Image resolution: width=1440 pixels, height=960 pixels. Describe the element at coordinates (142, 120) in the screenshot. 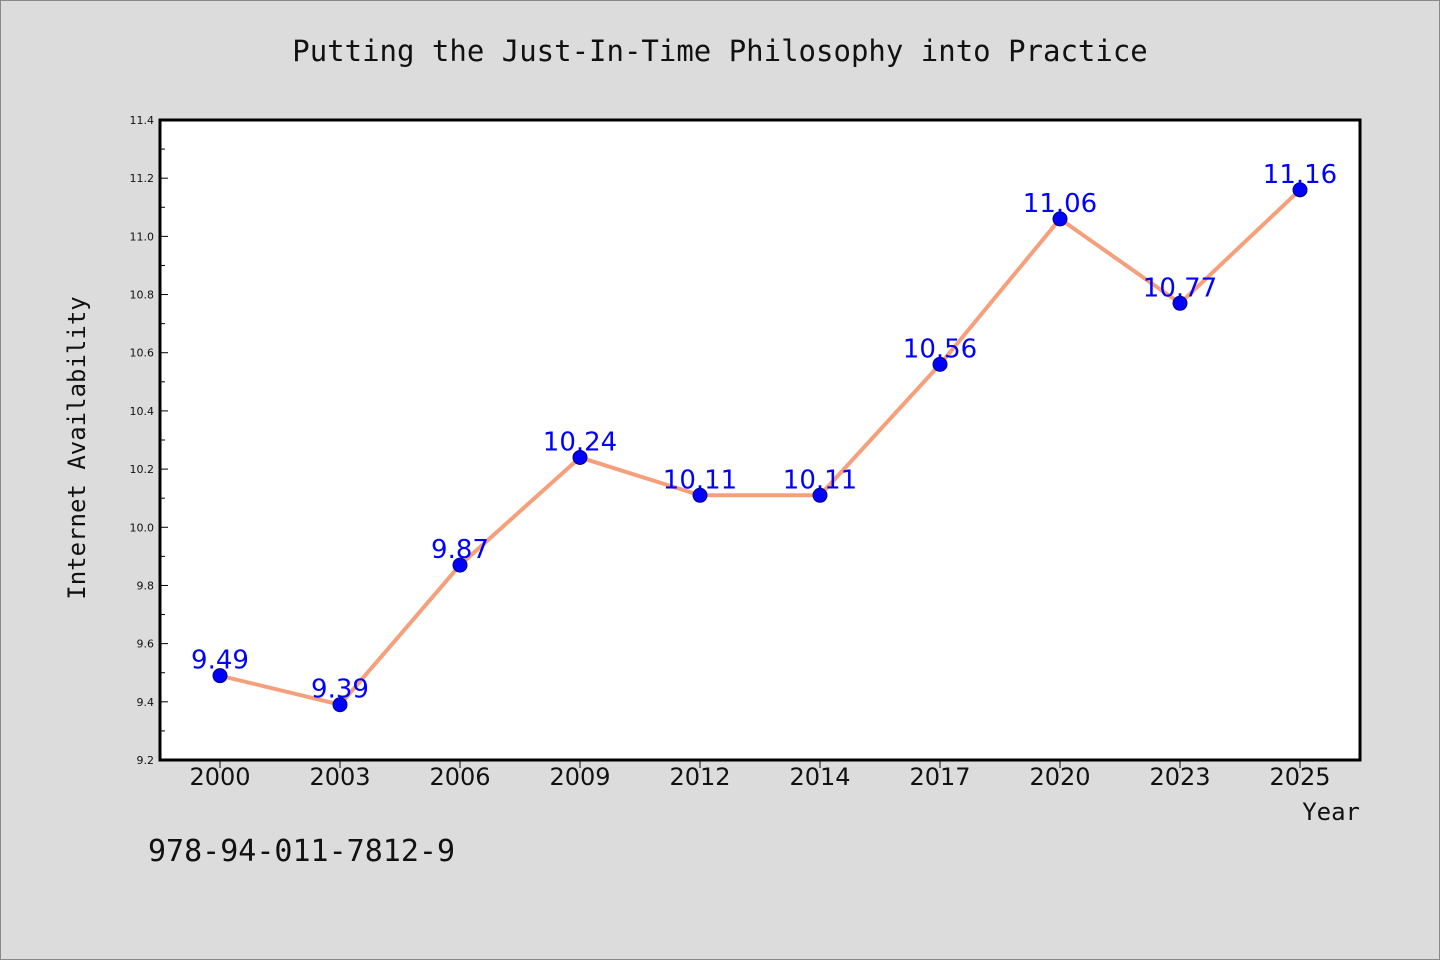

I see `y-tick-label: 11.4` at that location.